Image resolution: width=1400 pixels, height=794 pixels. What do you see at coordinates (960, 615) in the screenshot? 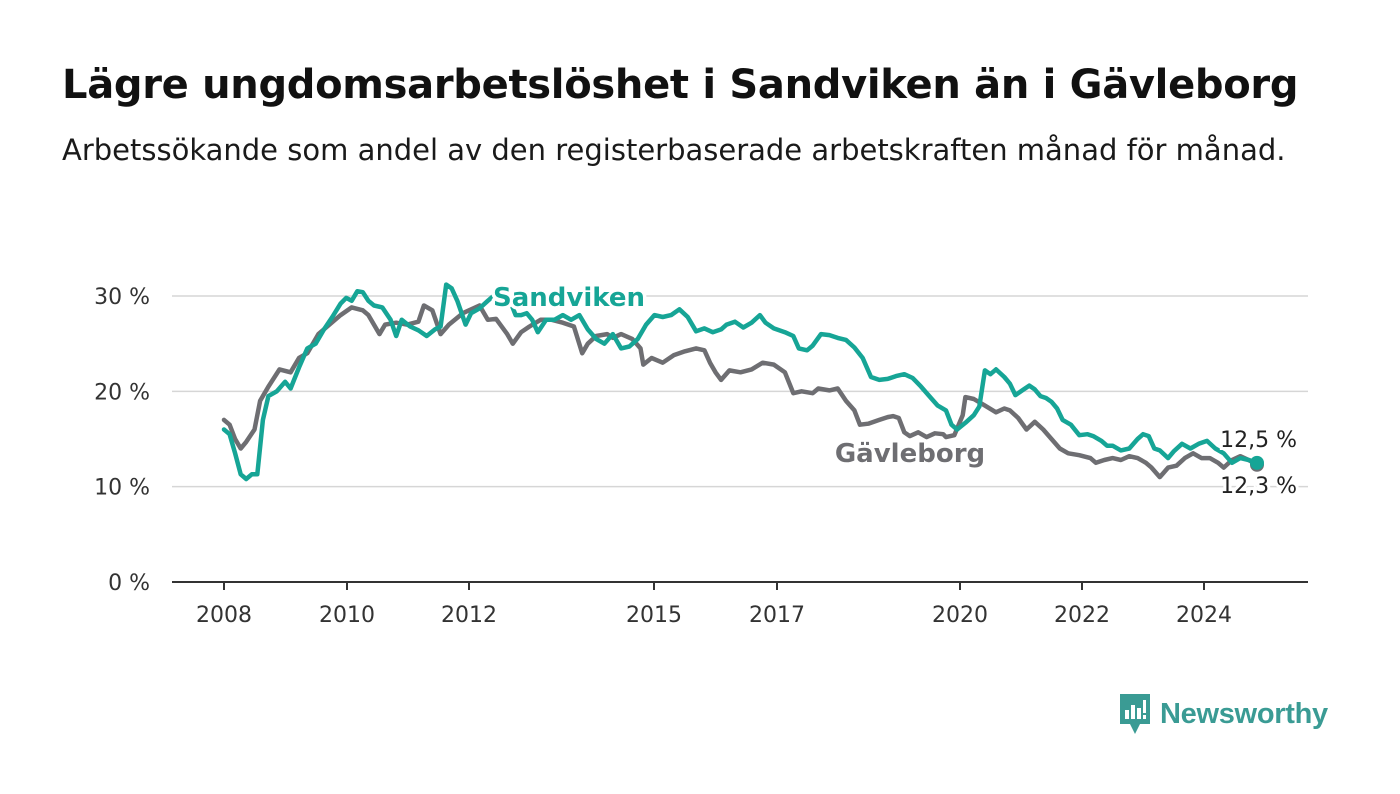
I see `x-tick-label: 2020` at bounding box center [960, 615].